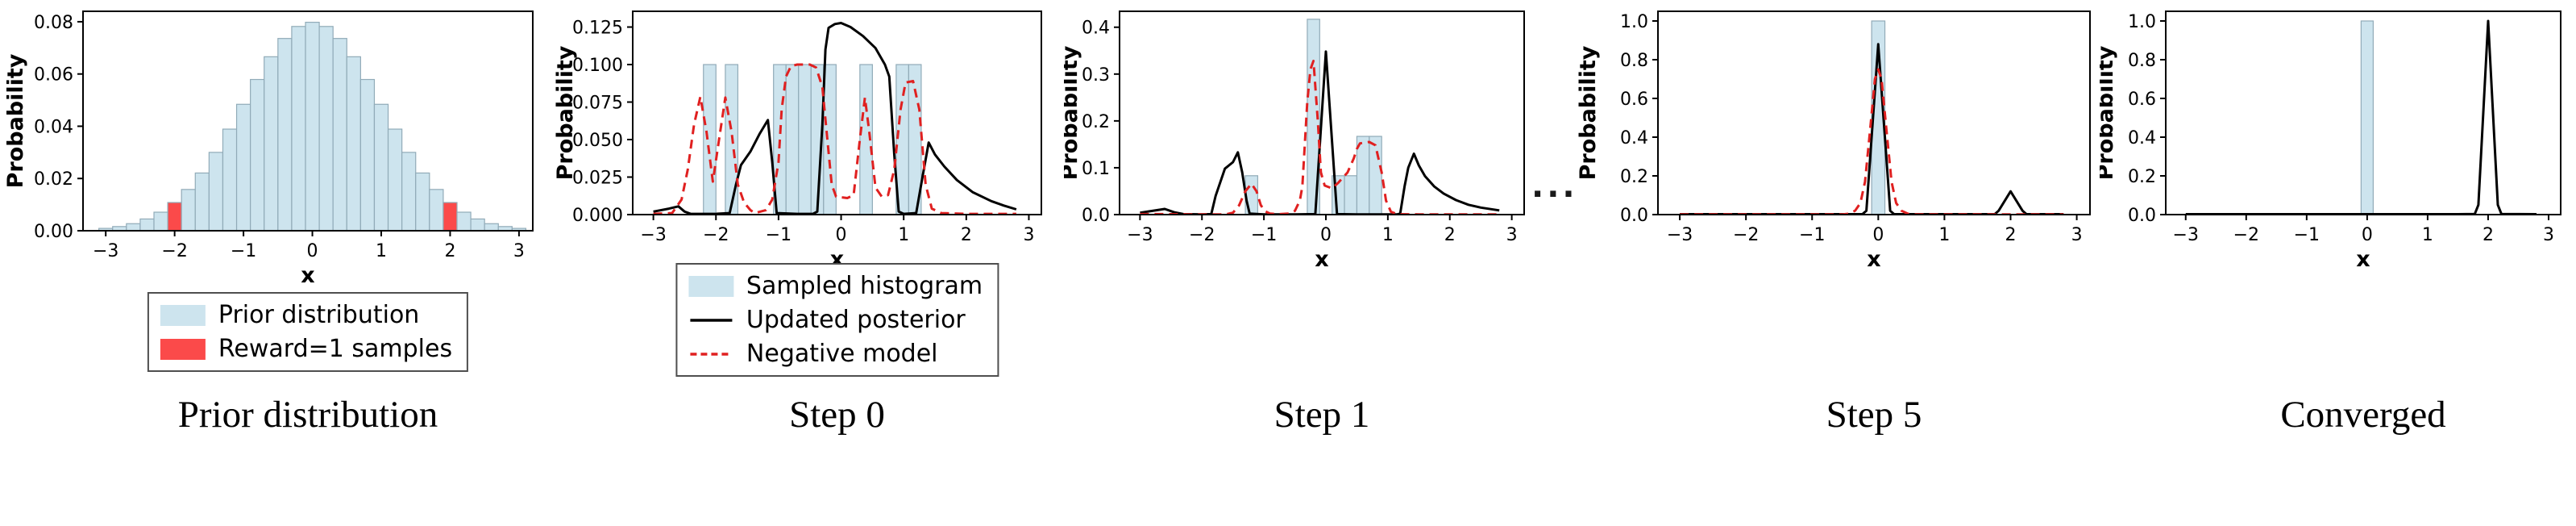 Image resolution: width=2576 pixels, height=526 pixels. I want to click on legend-item-label: Prior distribution, so click(319, 315).